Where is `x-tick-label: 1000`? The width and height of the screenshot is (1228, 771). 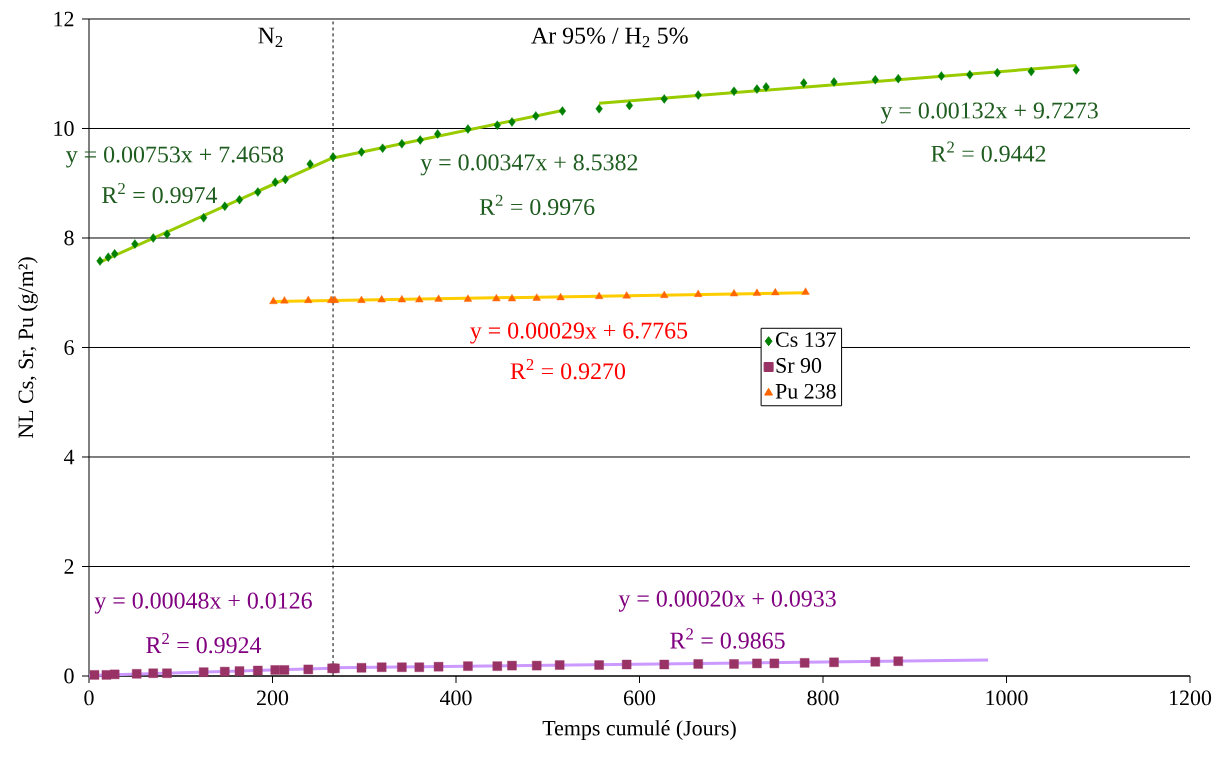 x-tick-label: 1000 is located at coordinates (1007, 698).